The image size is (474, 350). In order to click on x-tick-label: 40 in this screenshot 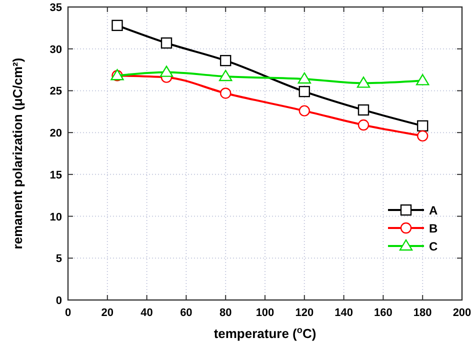, I will do `click(146, 313)`.